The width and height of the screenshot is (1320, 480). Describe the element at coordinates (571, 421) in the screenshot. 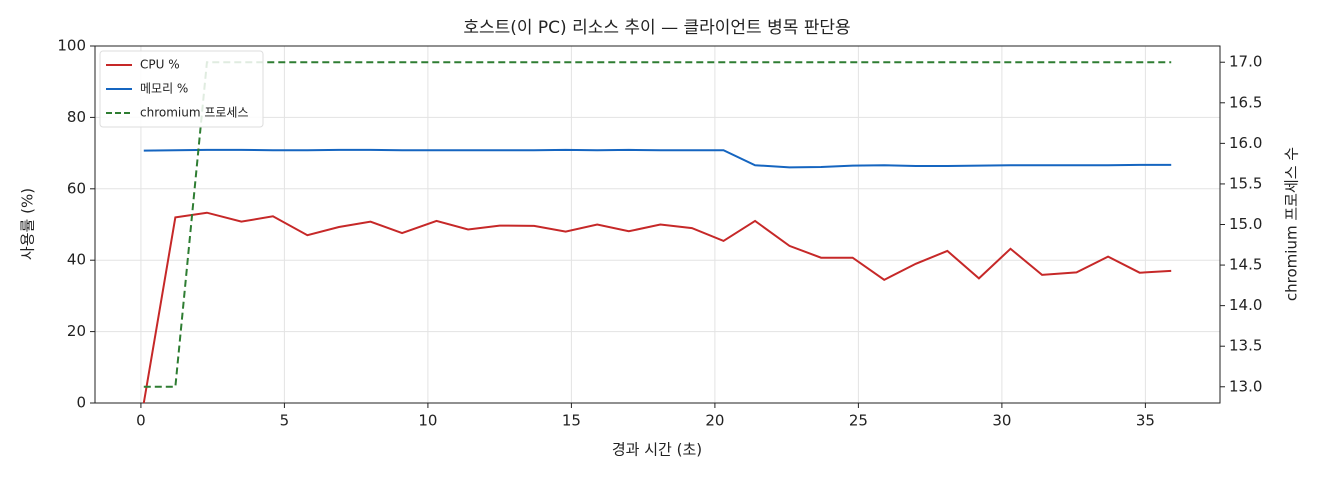

I see `x-tick-label: 15` at that location.